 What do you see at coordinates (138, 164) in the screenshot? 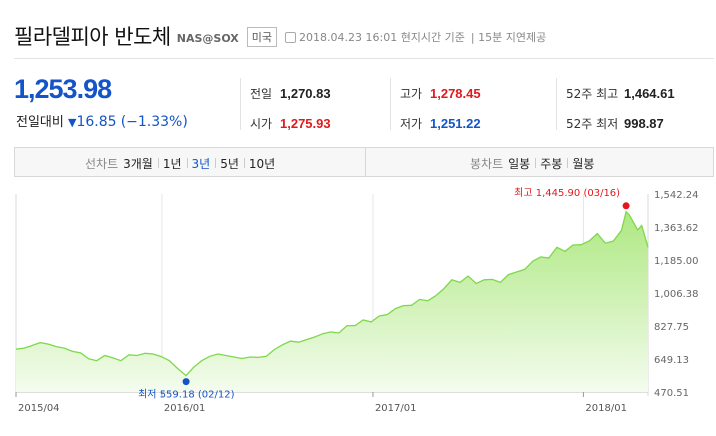
I see `period-3m-button: 3개월` at bounding box center [138, 164].